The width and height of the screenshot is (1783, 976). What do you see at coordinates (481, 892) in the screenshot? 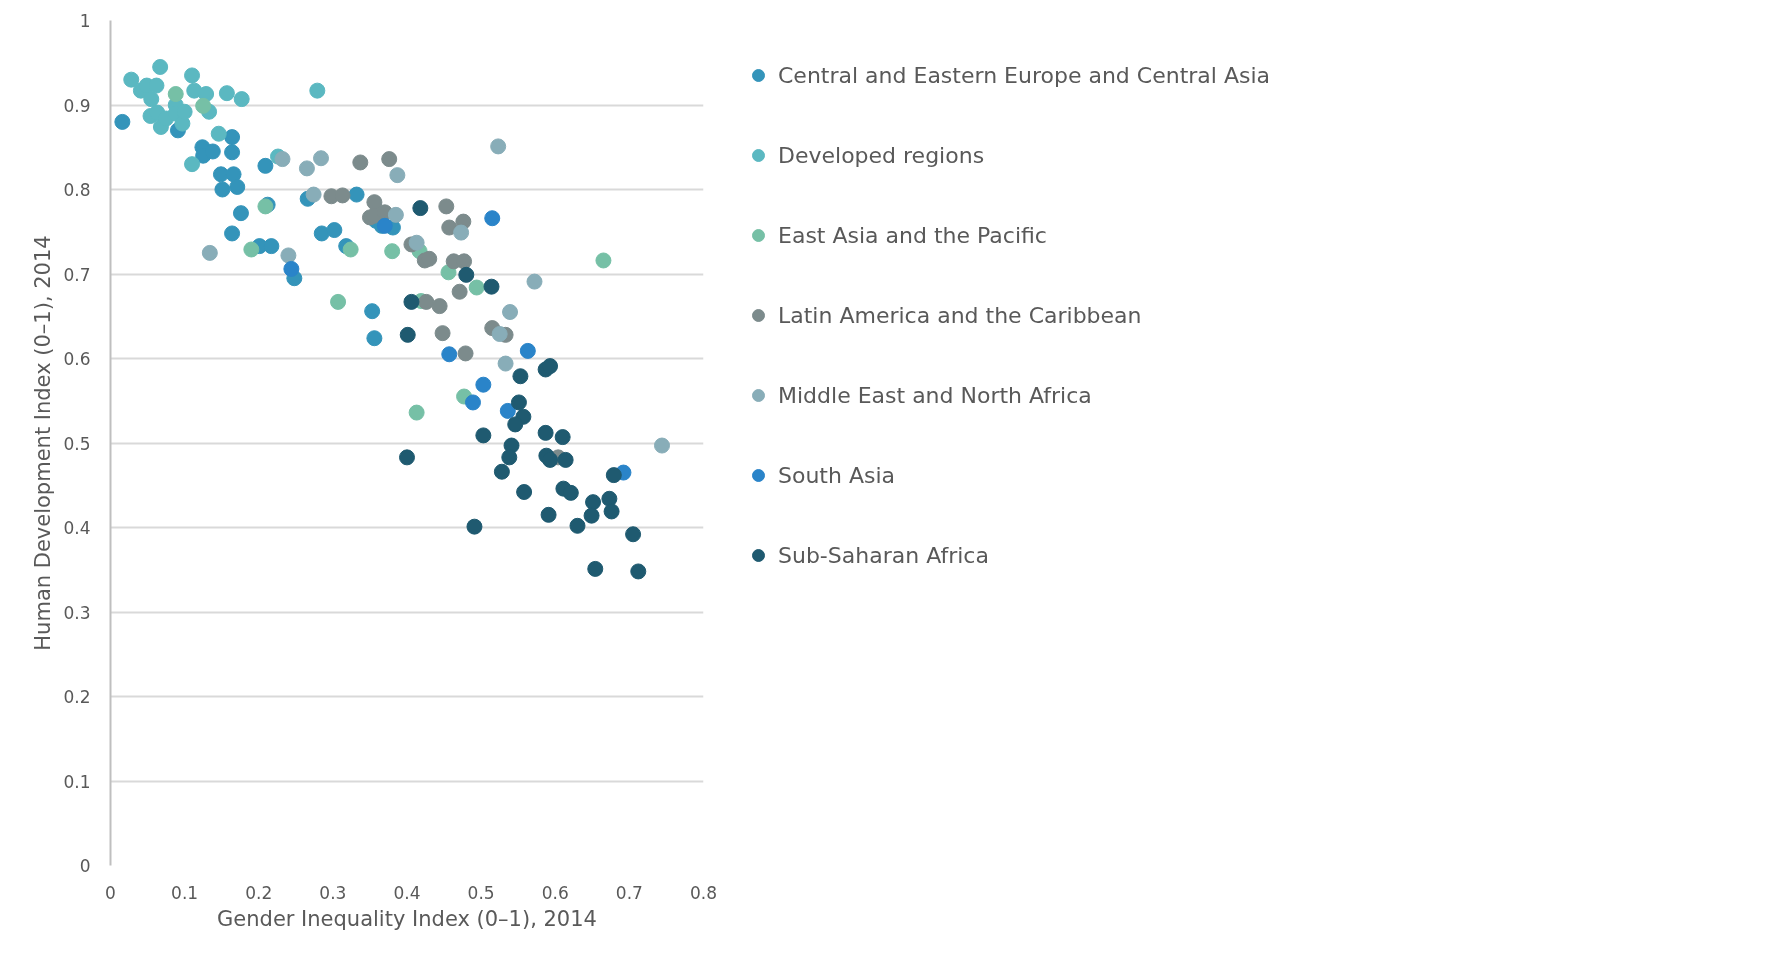
I see `x-tick-label: 0.5` at bounding box center [481, 892].